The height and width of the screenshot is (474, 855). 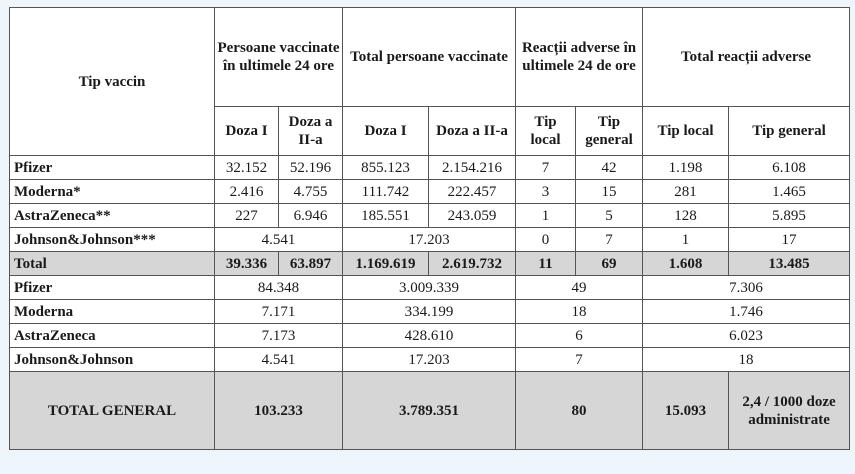 What do you see at coordinates (609, 167) in the screenshot?
I see `table-cell: 42` at bounding box center [609, 167].